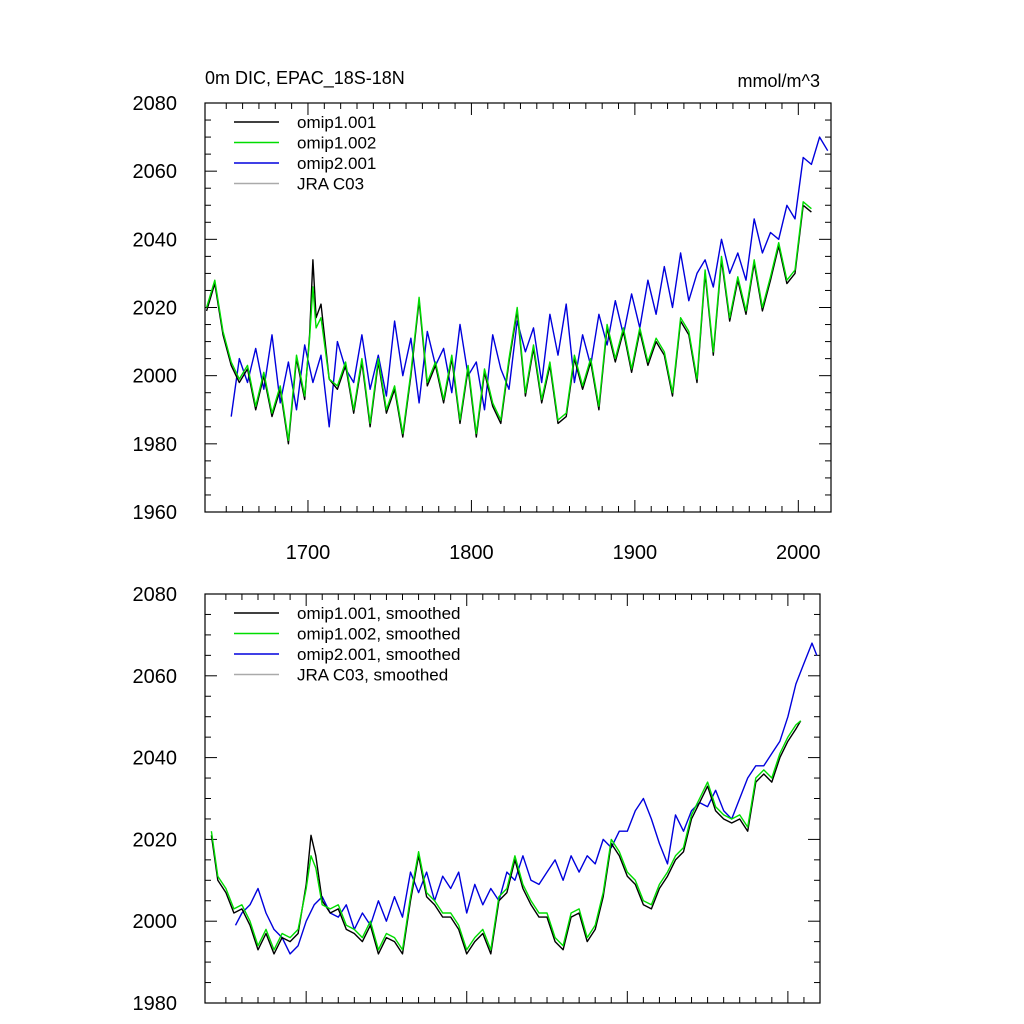 The width and height of the screenshot is (1024, 1024). I want to click on legend-label: omip1.002, so click(336, 143).